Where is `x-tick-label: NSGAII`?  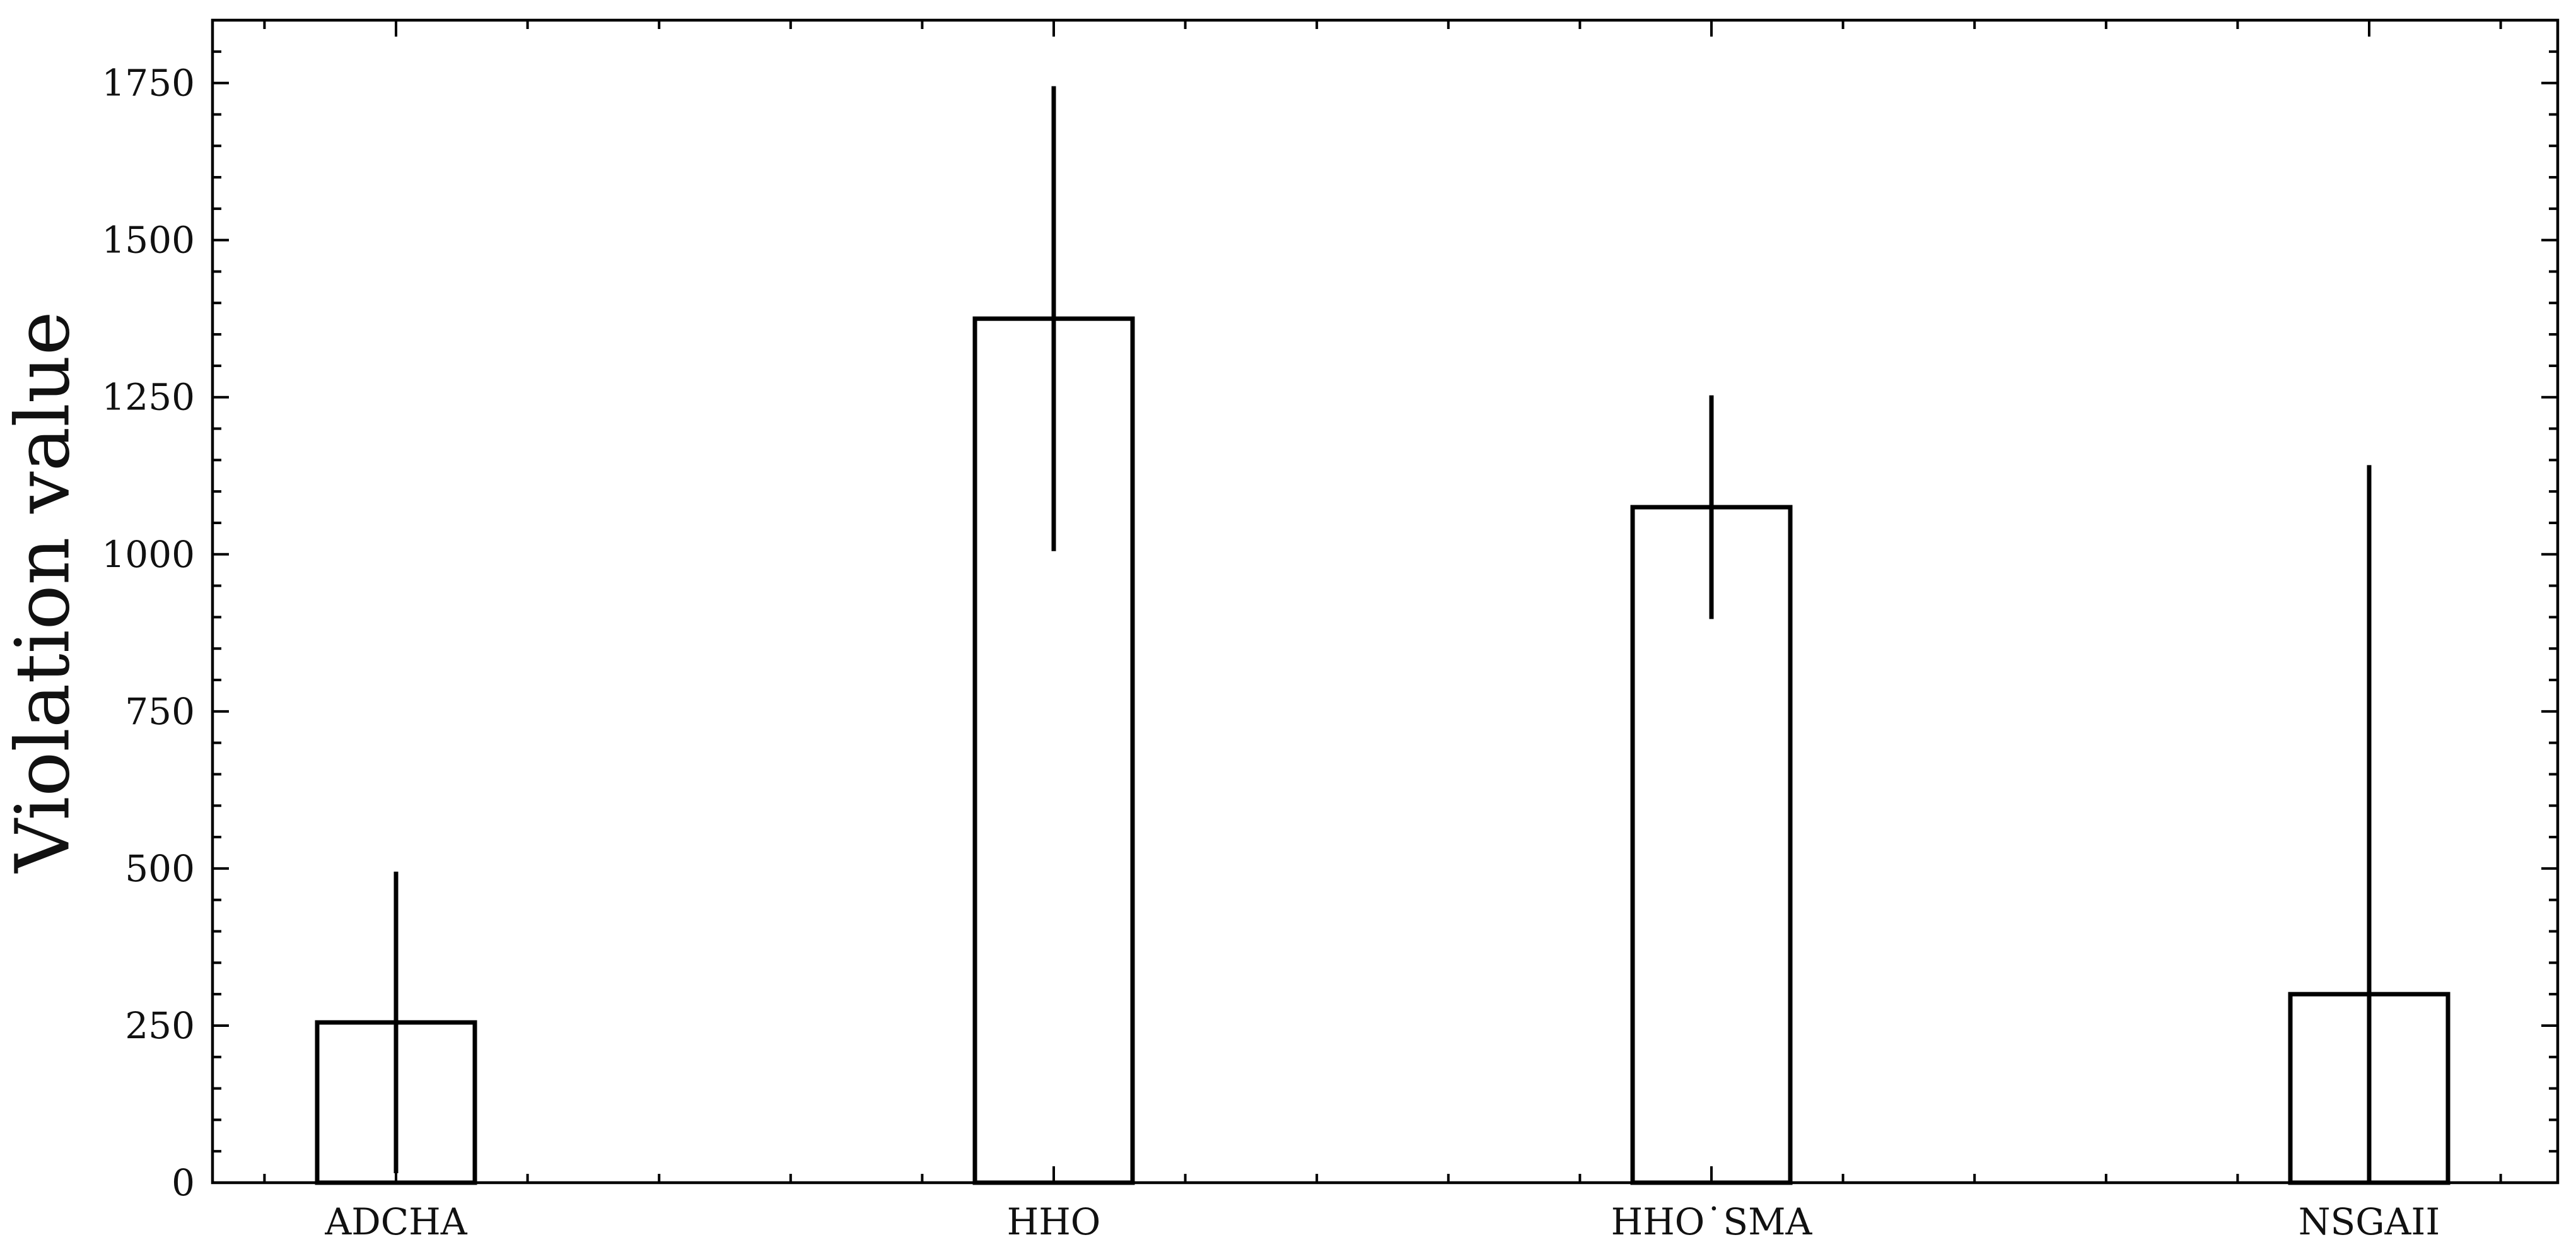 x-tick-label: NSGAII is located at coordinates (2370, 1222).